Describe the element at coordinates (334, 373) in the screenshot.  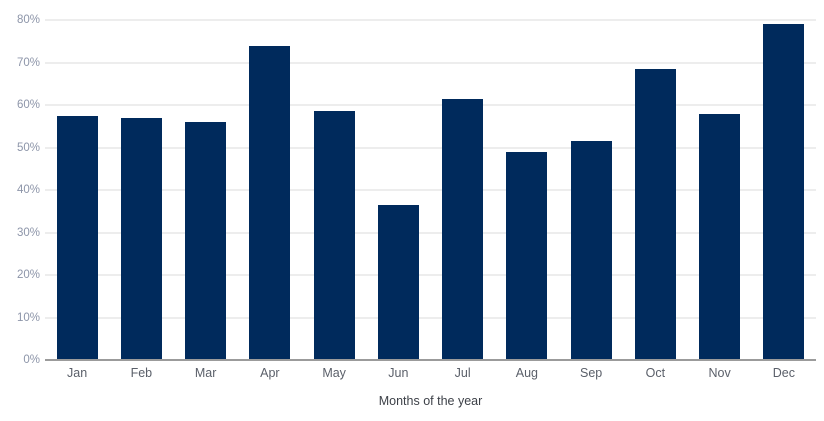
I see `x-tick-label-may: May` at that location.